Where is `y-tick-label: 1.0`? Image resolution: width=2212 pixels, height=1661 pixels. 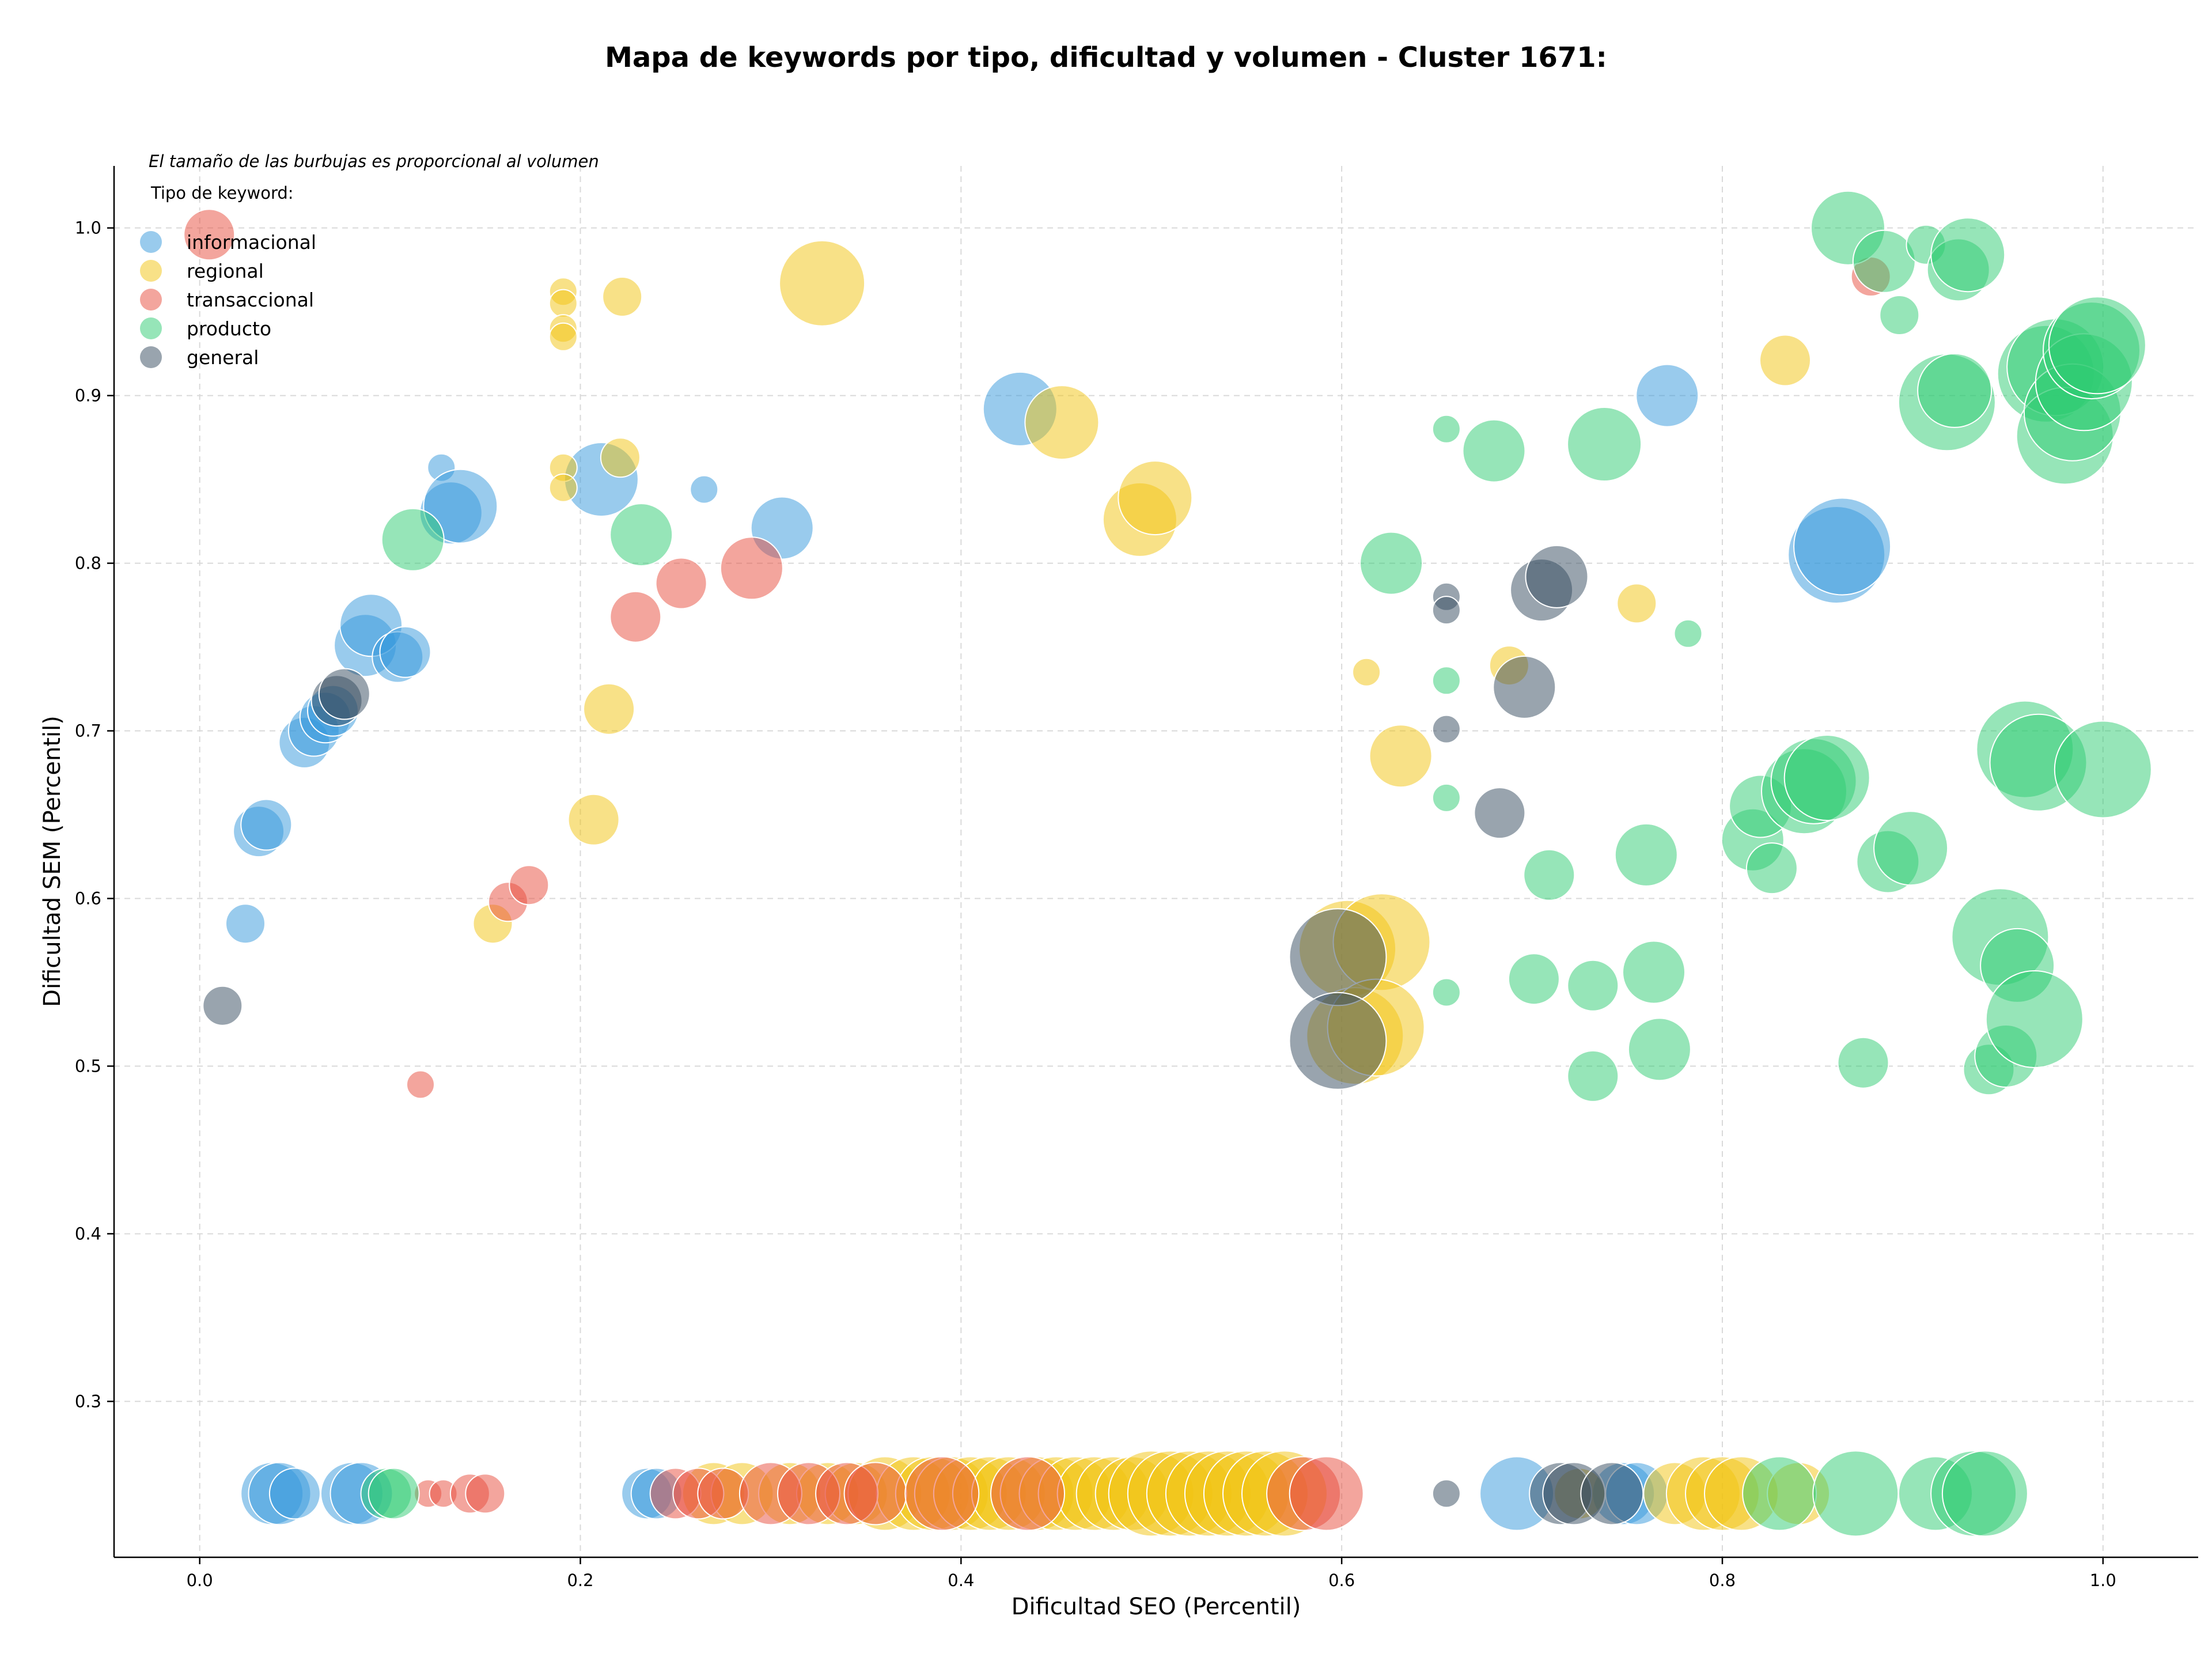 y-tick-label: 1.0 is located at coordinates (88, 228).